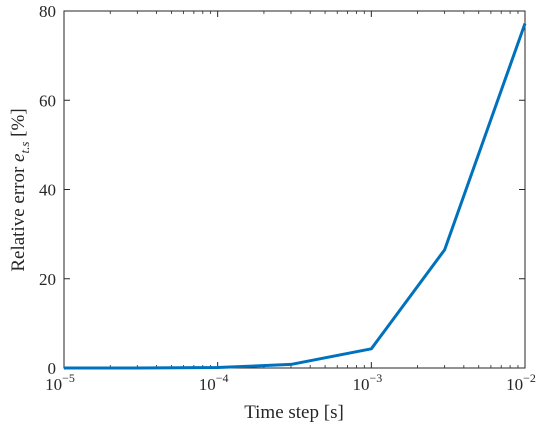 This screenshot has height=429, width=550. What do you see at coordinates (294, 412) in the screenshot?
I see `x-axis-label: Time step [s]` at bounding box center [294, 412].